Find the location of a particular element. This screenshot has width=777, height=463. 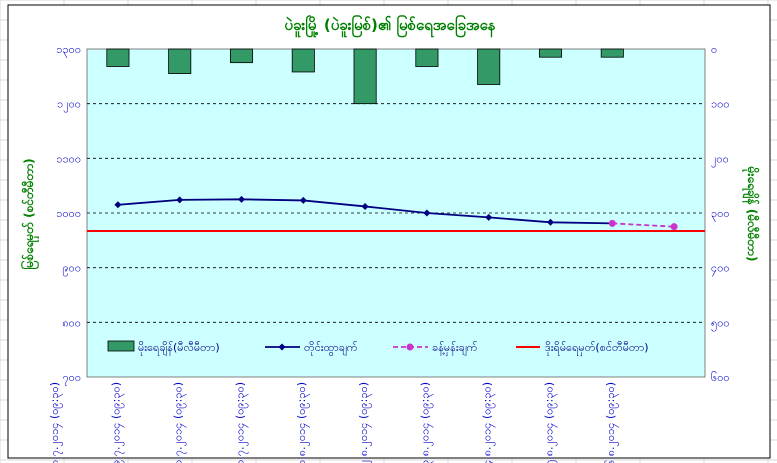

rainfall-bars is located at coordinates (365, 76).